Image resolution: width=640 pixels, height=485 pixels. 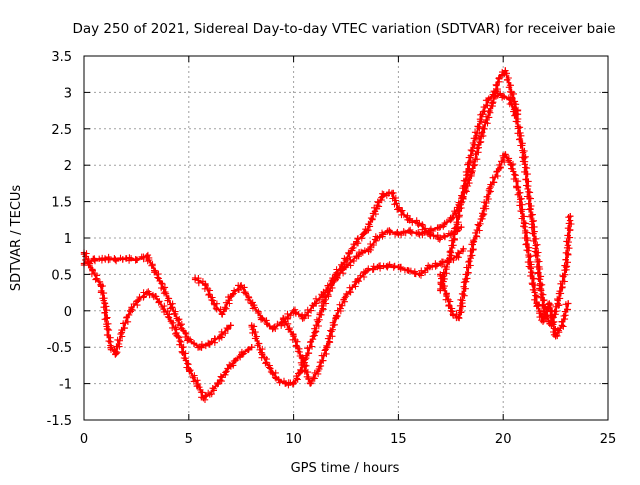 What do you see at coordinates (398, 439) in the screenshot?
I see `x-tick-label: 15` at bounding box center [398, 439].